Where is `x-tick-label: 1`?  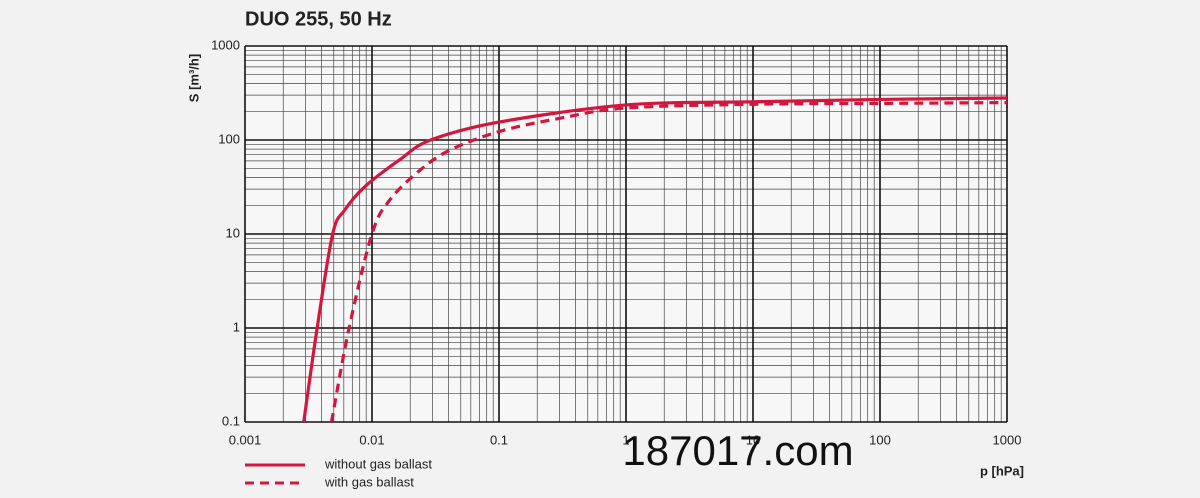
x-tick-label: 1 is located at coordinates (625, 439).